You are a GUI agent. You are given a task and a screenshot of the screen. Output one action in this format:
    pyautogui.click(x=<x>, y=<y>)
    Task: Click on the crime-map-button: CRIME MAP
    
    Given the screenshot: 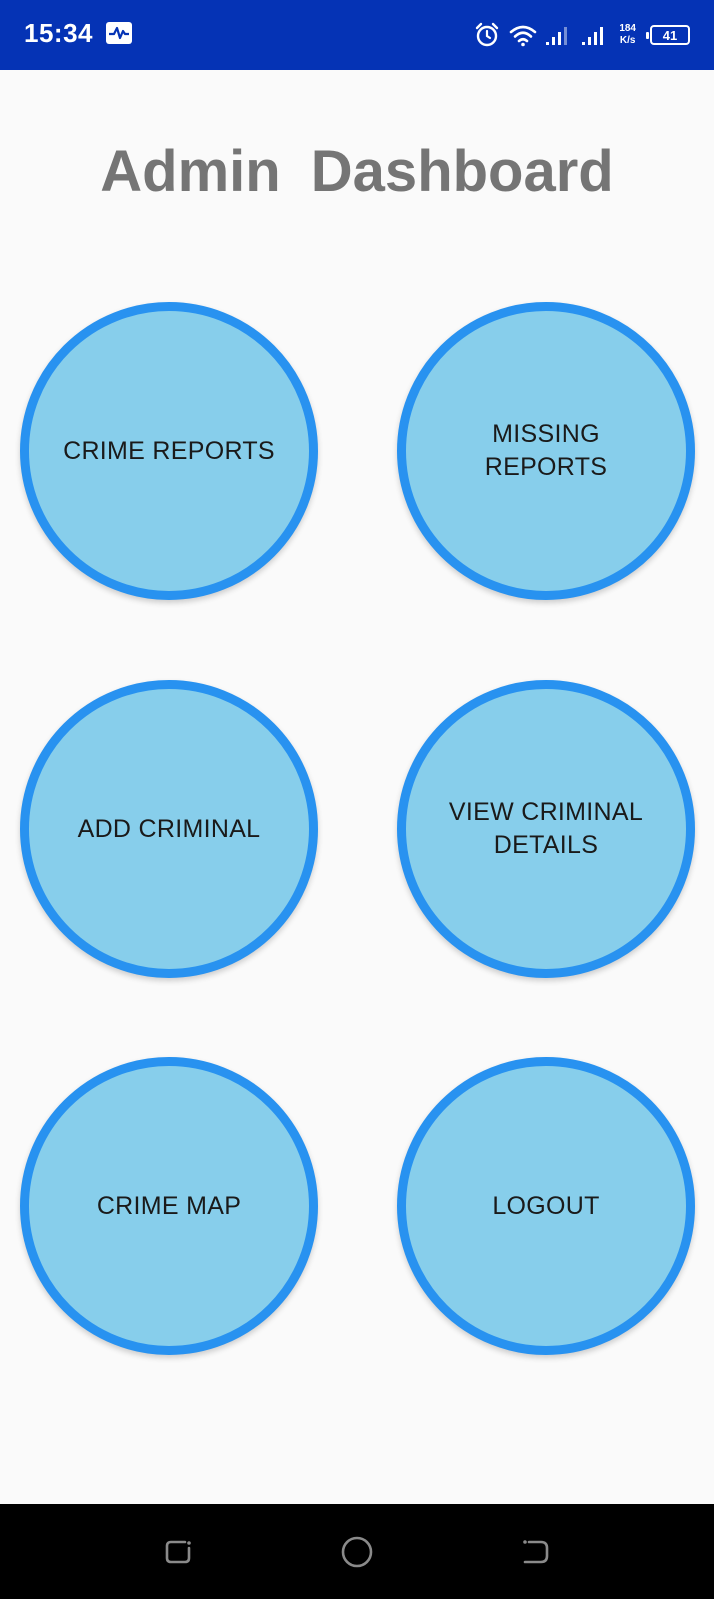 What is the action you would take?
    pyautogui.click(x=169, y=1206)
    